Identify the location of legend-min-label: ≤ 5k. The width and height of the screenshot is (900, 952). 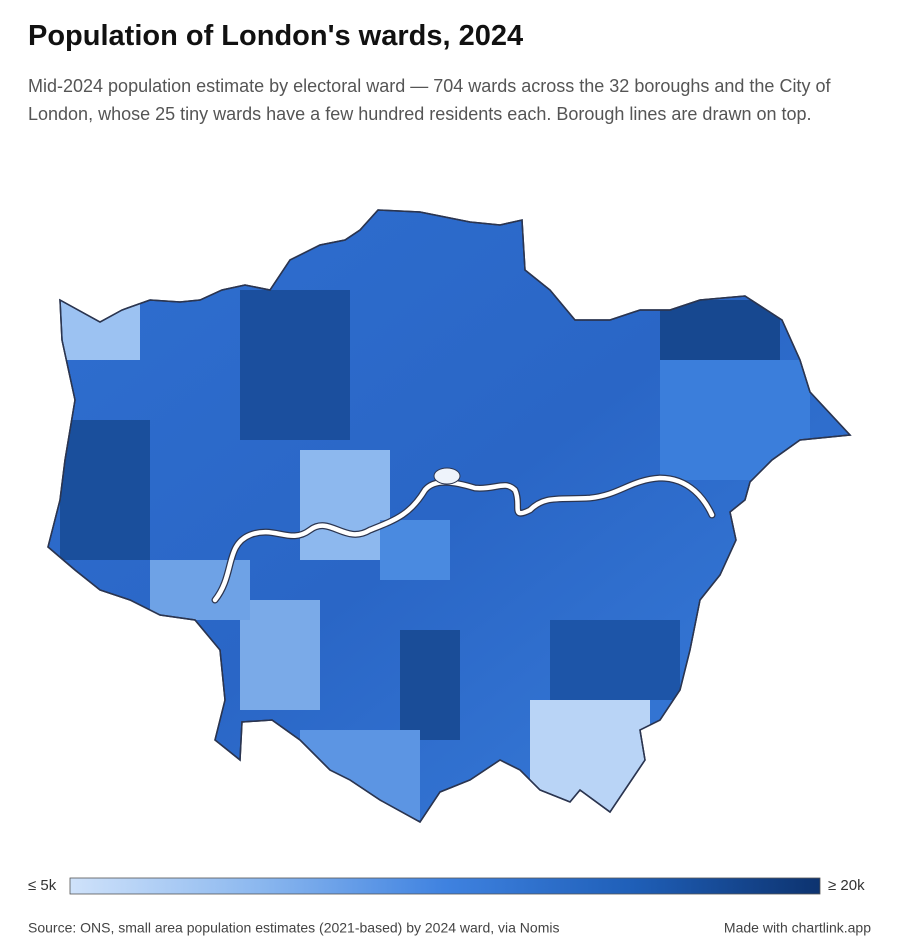
(42, 885).